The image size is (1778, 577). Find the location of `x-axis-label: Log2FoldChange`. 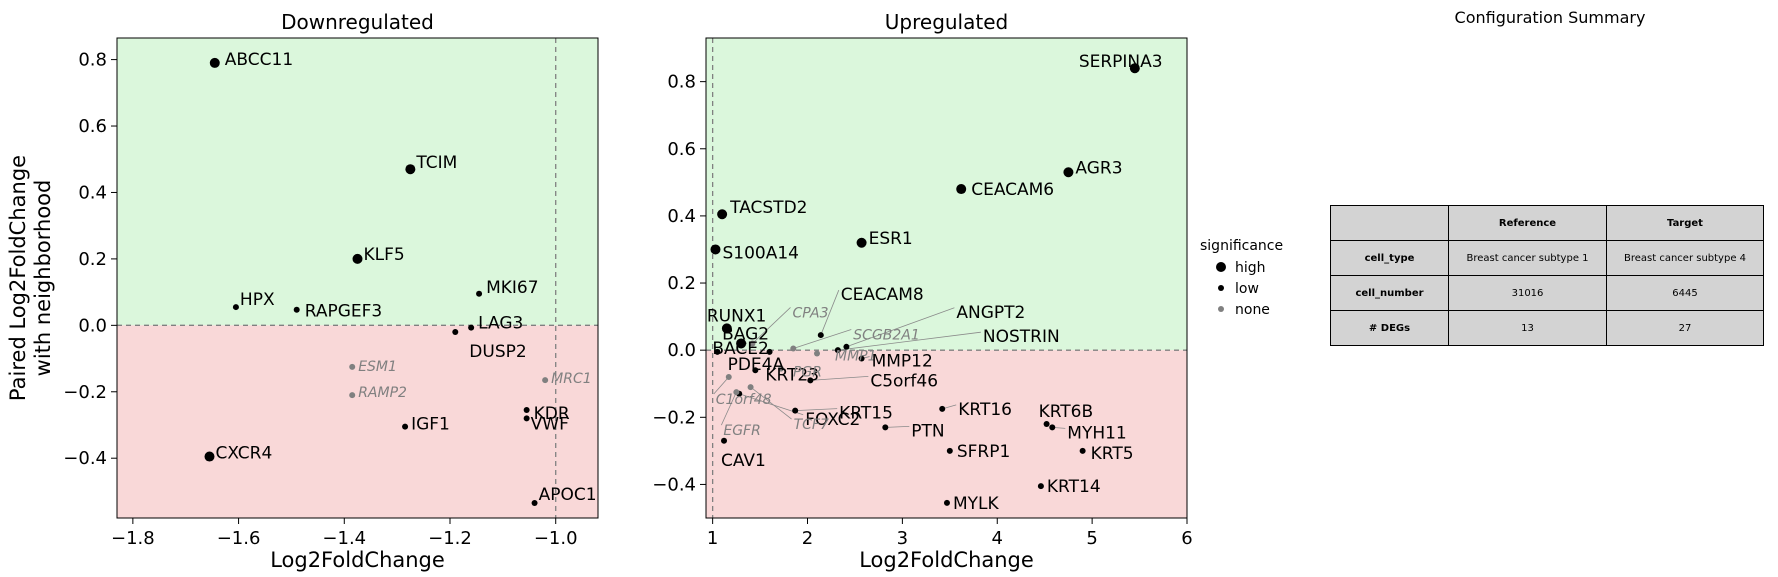

x-axis-label: Log2FoldChange is located at coordinates (357, 560).